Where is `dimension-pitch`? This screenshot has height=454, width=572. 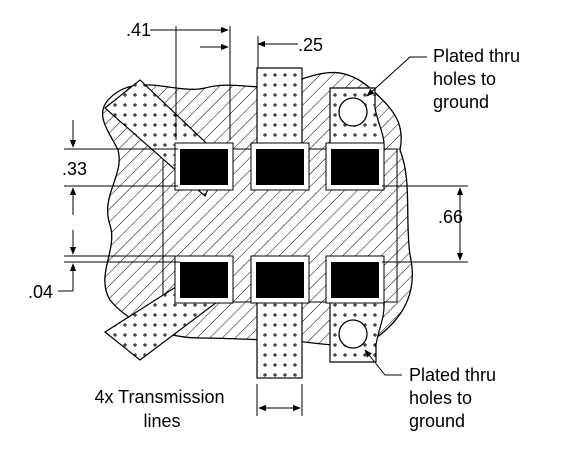
dimension-pitch is located at coordinates (190, 83).